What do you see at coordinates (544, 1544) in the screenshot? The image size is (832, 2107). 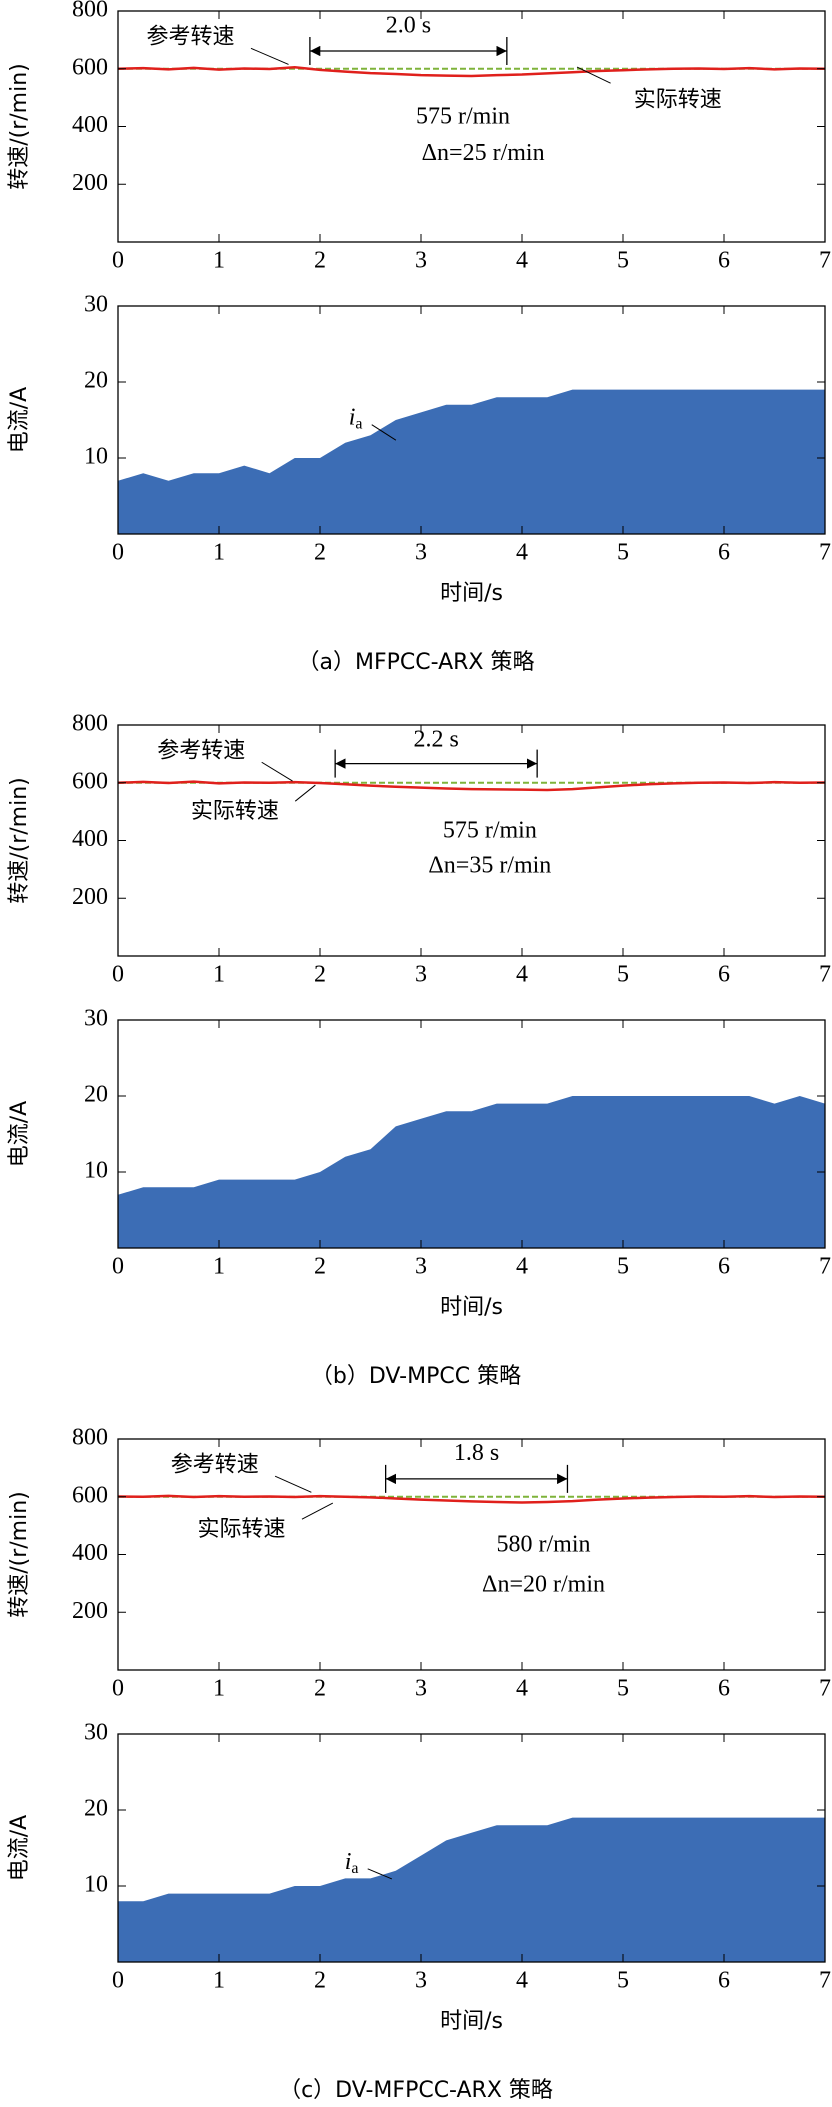 I see `annotation: 580 r/min` at bounding box center [544, 1544].